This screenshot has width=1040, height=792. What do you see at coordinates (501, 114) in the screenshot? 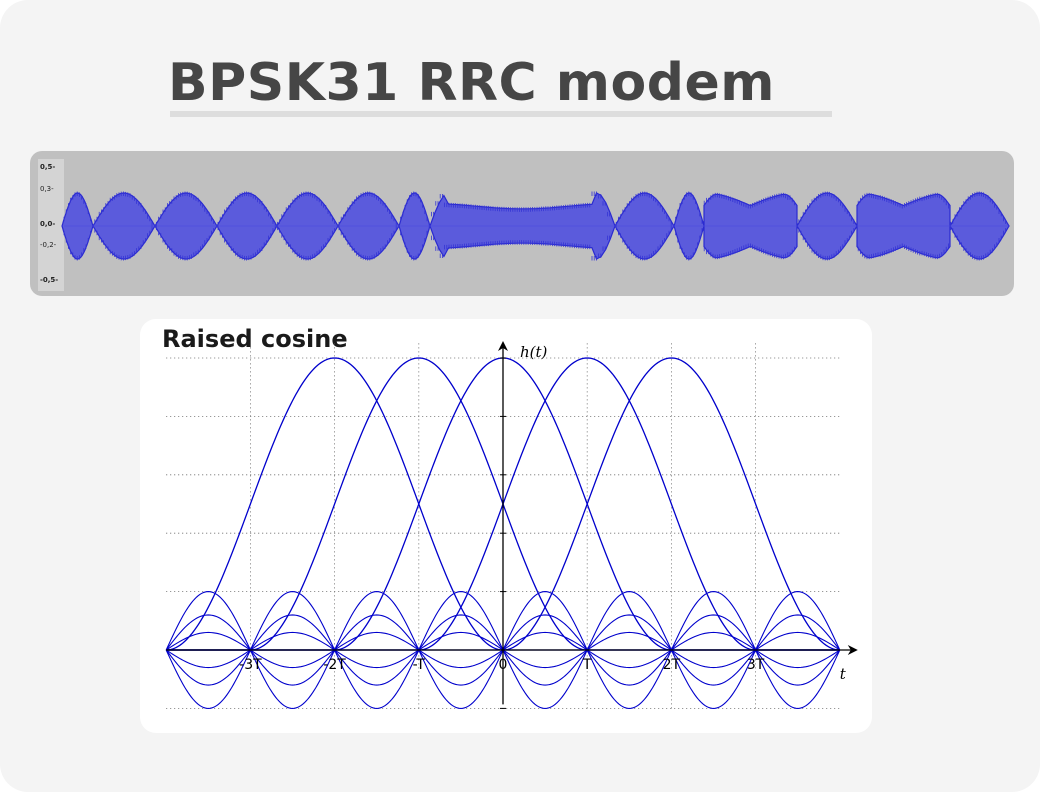
I see `title-underline` at bounding box center [501, 114].